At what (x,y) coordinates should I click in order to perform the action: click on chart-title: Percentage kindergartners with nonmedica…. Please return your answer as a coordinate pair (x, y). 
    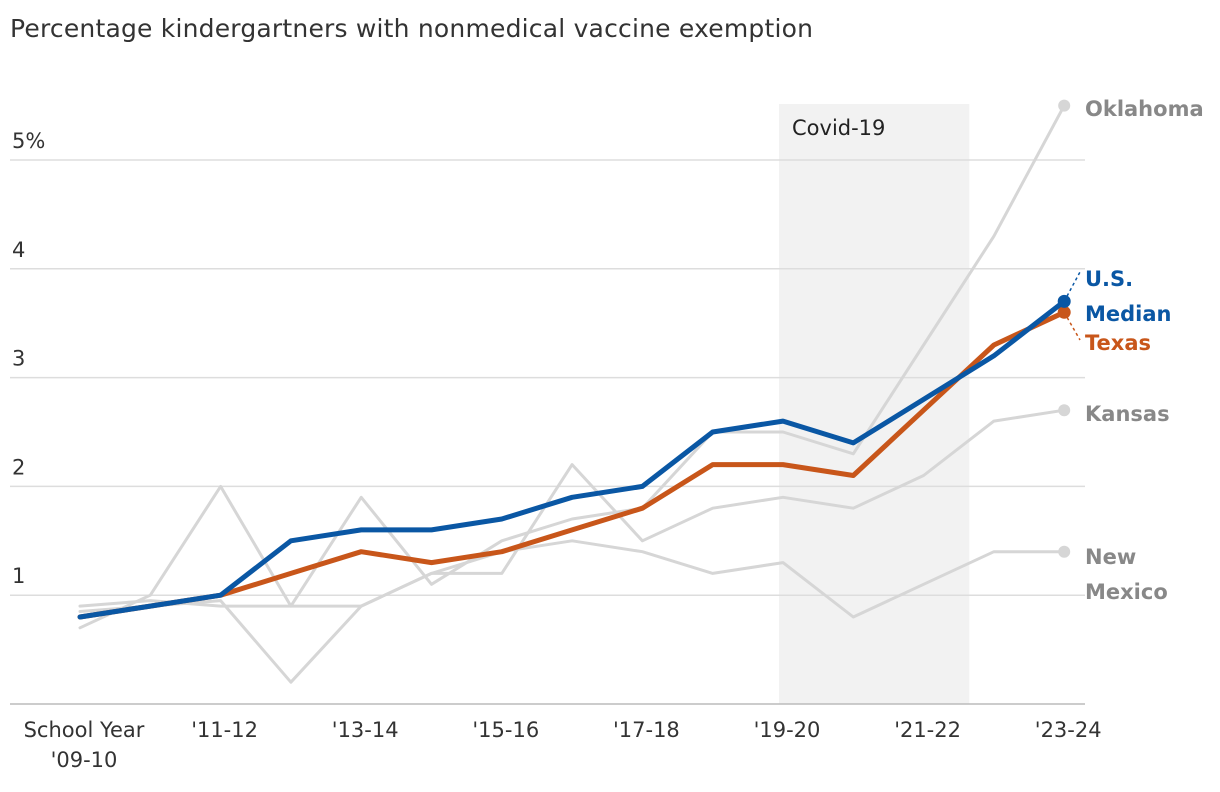
    Looking at the image, I should click on (412, 28).